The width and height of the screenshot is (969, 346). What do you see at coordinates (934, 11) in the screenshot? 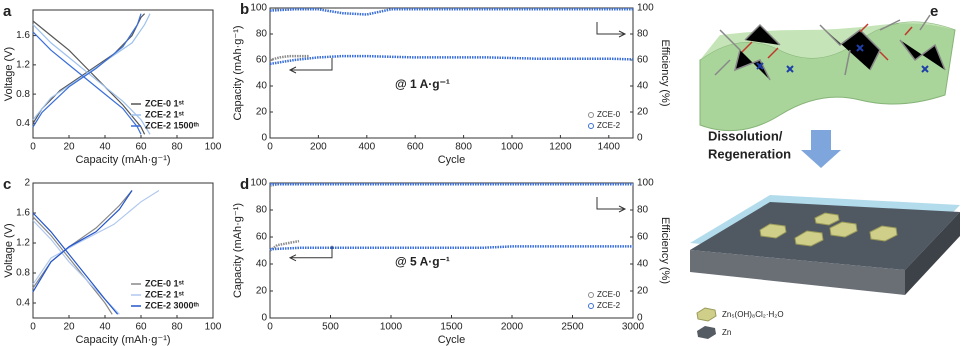
I see `panel-letter: e` at bounding box center [934, 11].